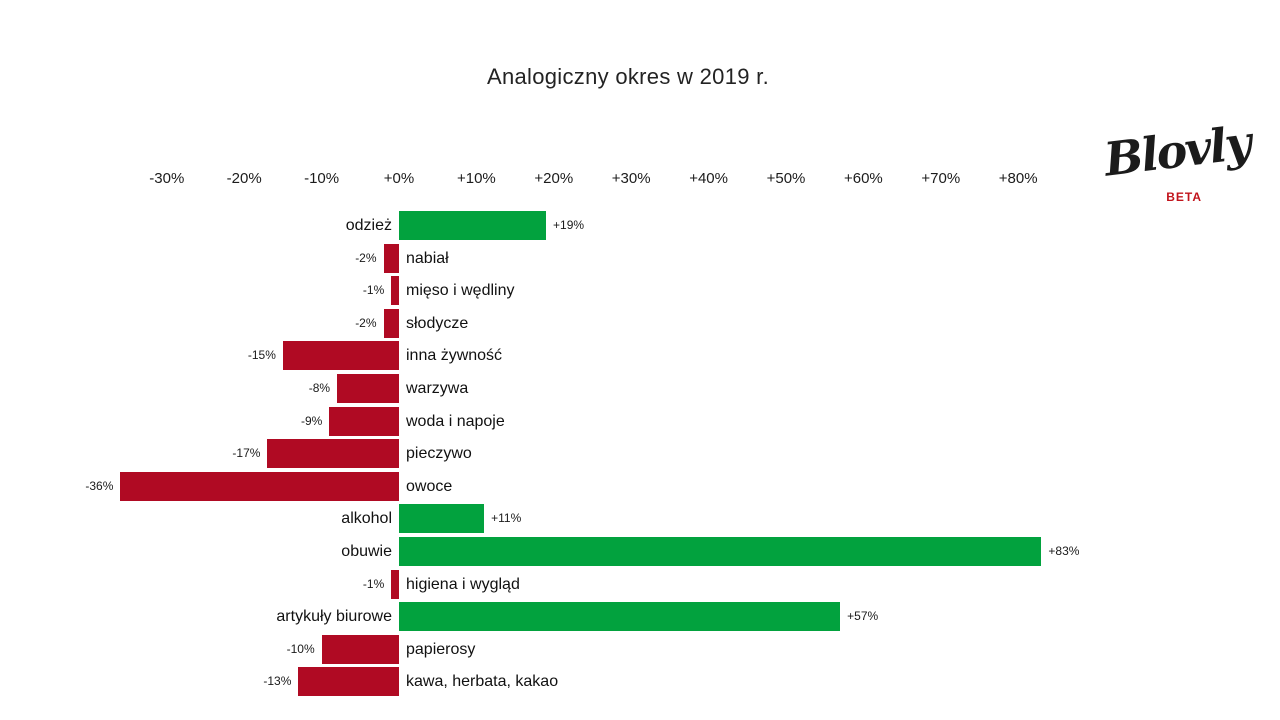 This screenshot has height=720, width=1280. What do you see at coordinates (454, 355) in the screenshot?
I see `category-label: inna żywność` at bounding box center [454, 355].